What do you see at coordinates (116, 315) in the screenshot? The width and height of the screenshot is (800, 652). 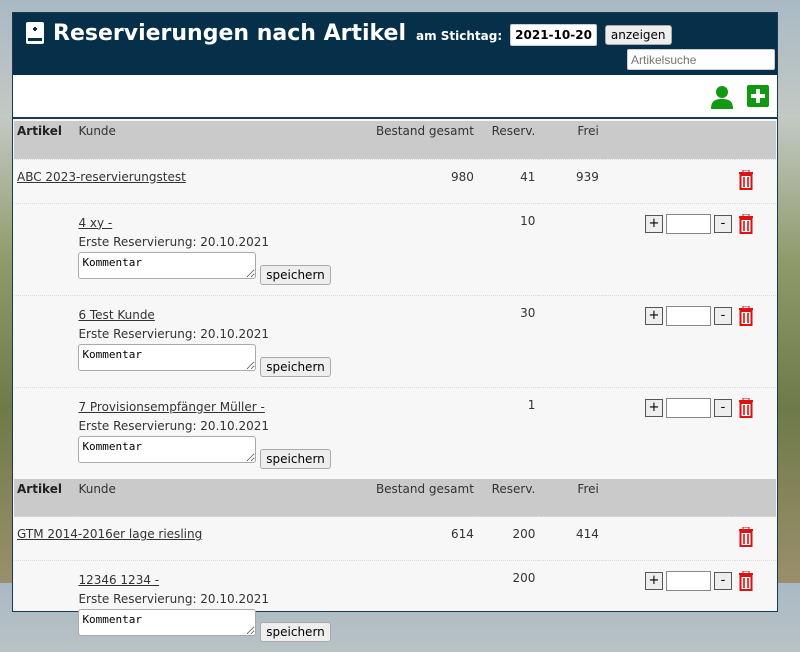 I see `customer-link: 6 Test Kunde` at bounding box center [116, 315].